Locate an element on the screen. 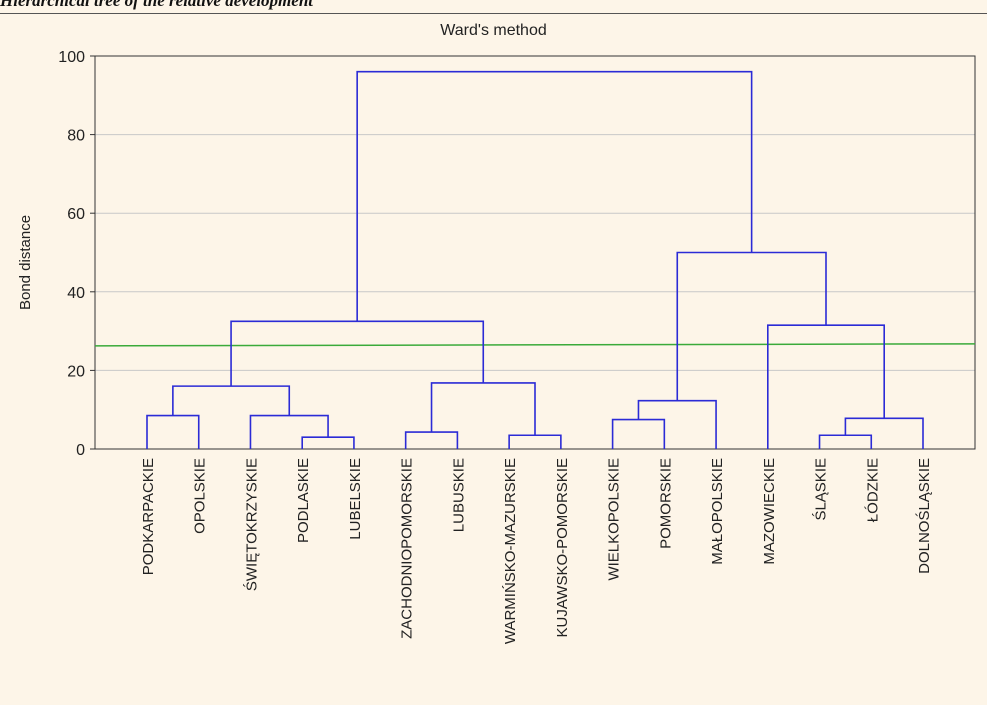  cut-line-group is located at coordinates (535, 345).